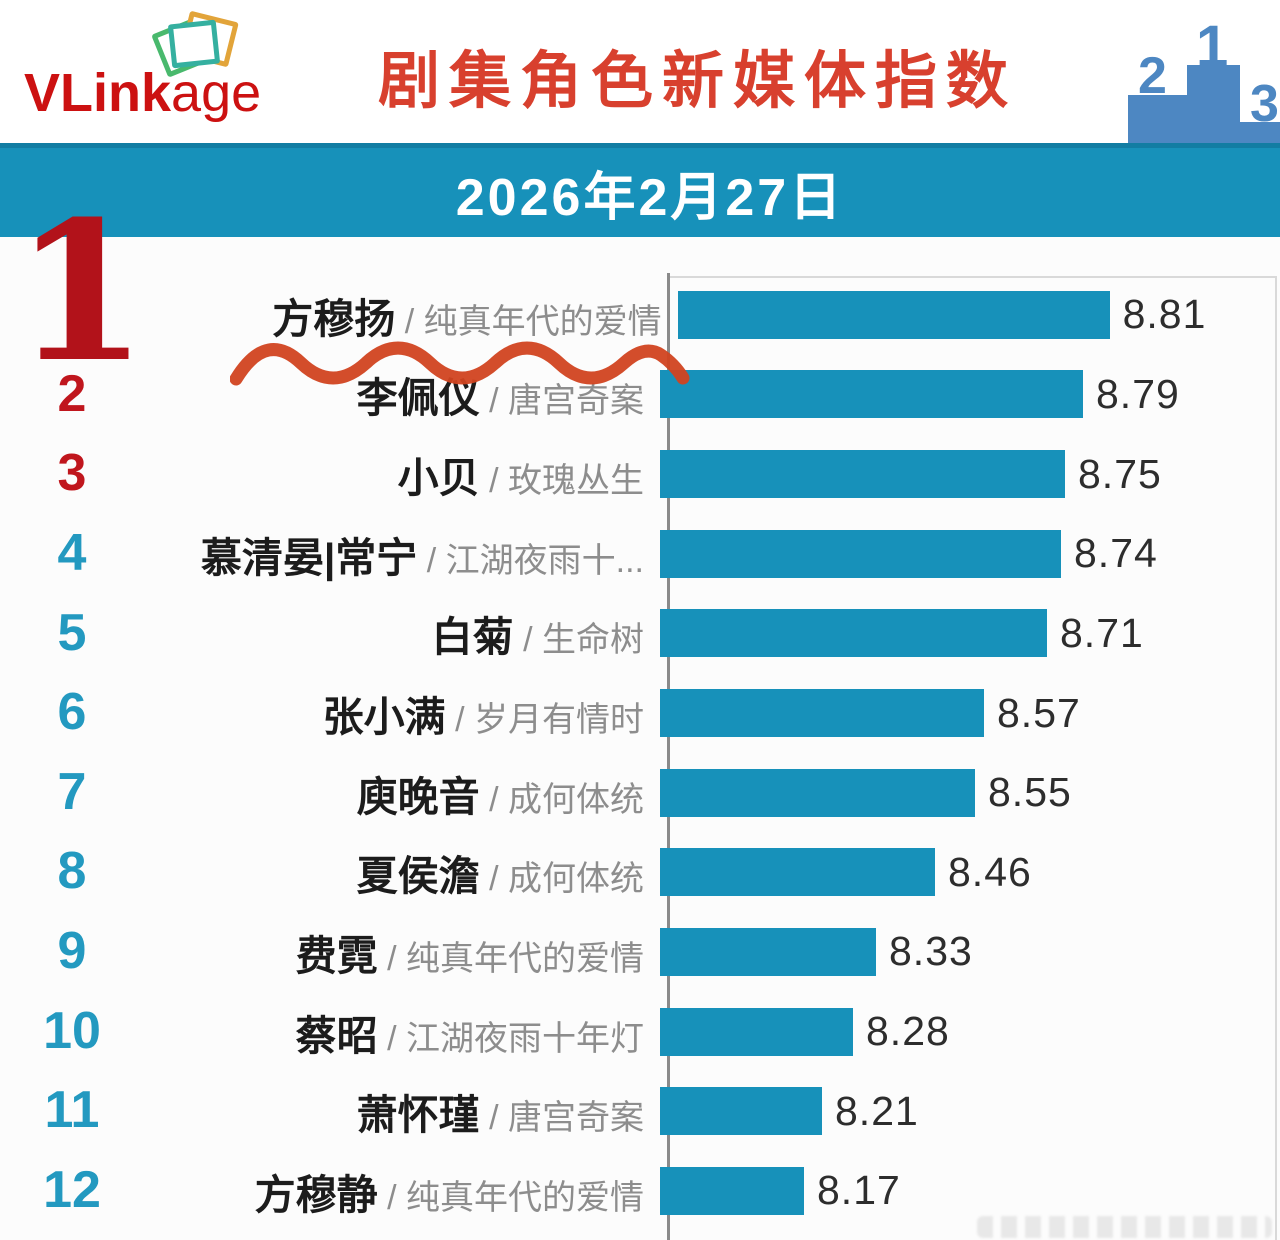  I want to click on rank-number: 1, so click(81, 292).